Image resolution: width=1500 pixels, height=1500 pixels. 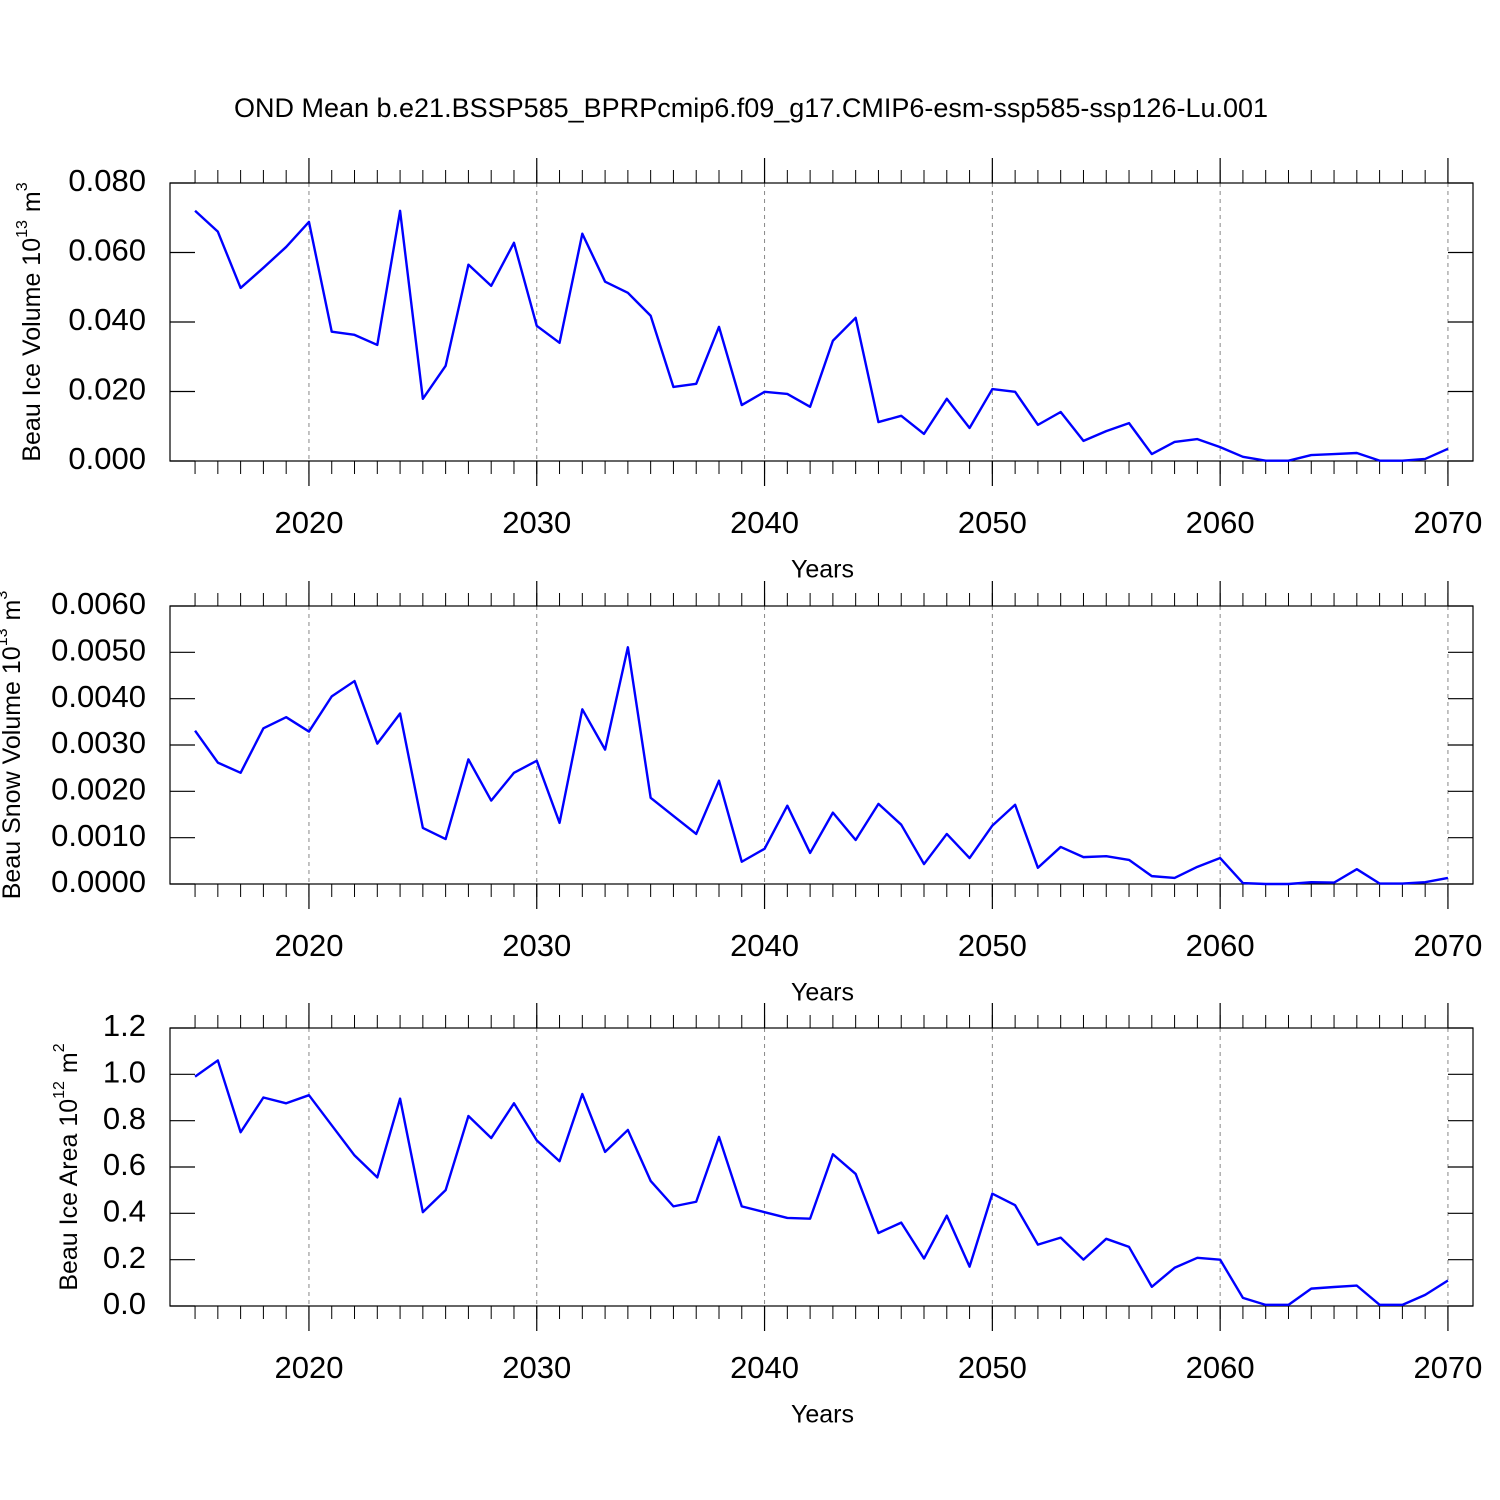 I want to click on y-tick-label: 0.0010, so click(x=98, y=835).